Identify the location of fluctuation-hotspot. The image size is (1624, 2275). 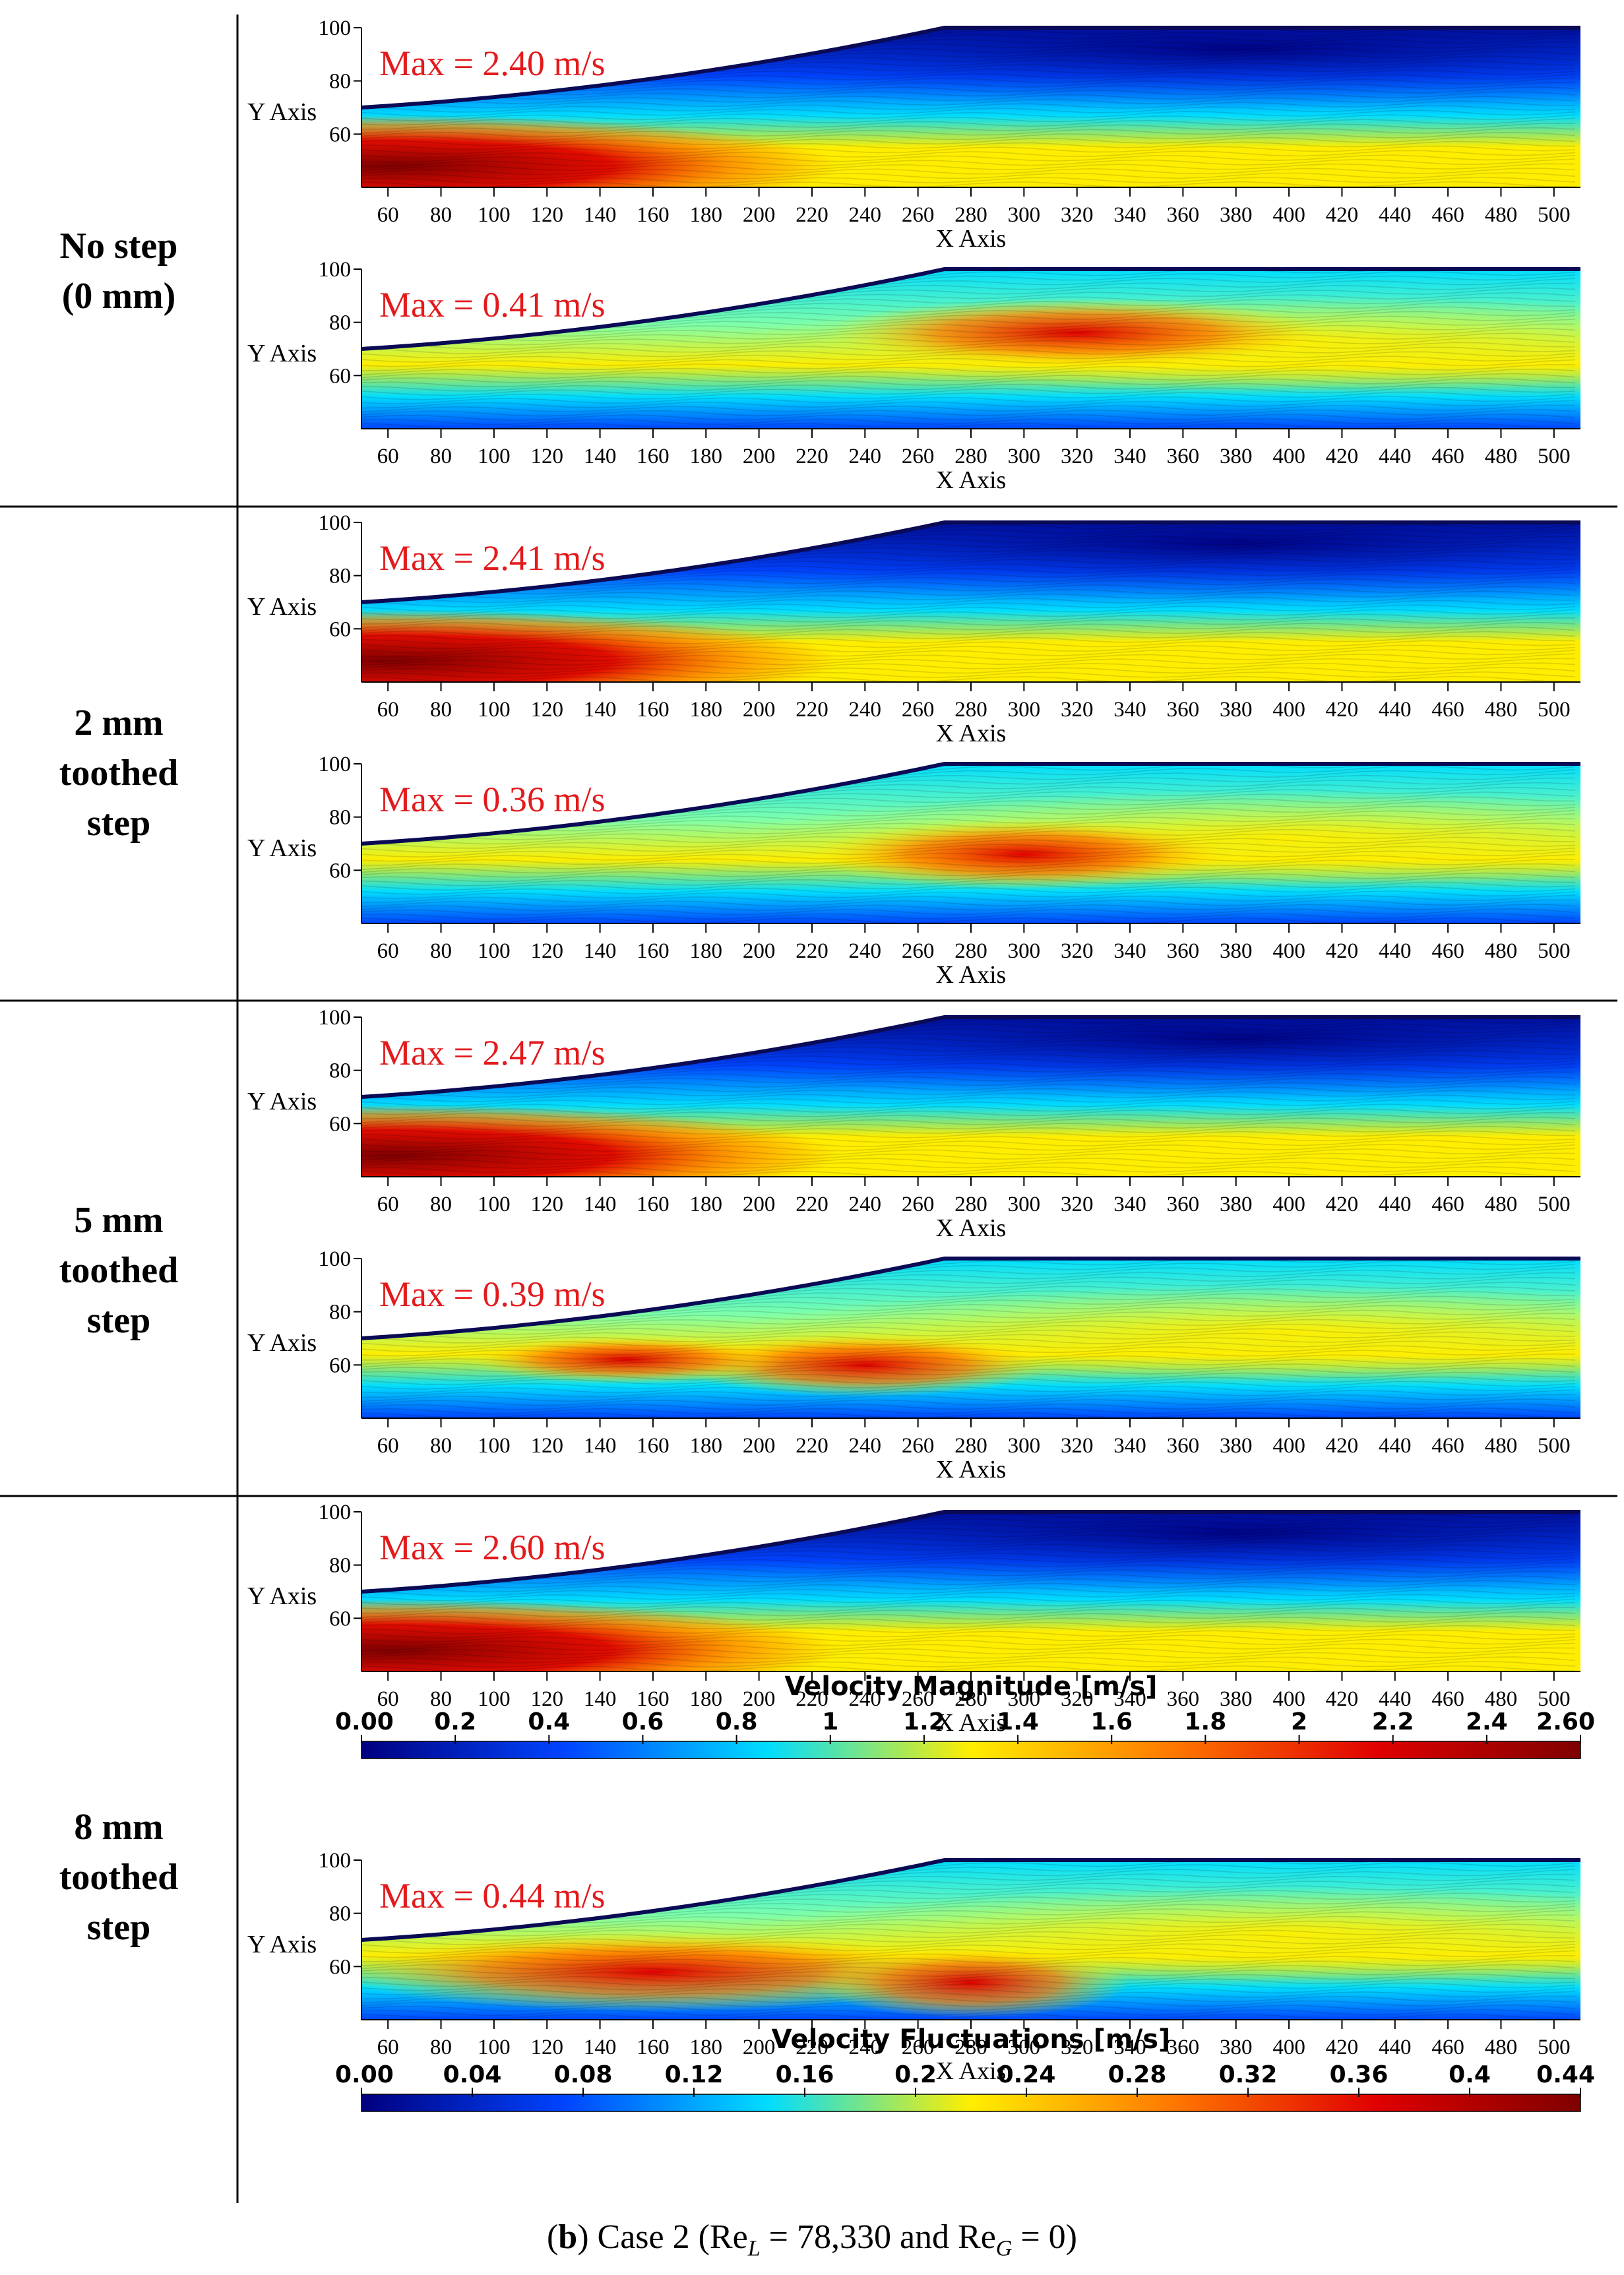
(626, 1359).